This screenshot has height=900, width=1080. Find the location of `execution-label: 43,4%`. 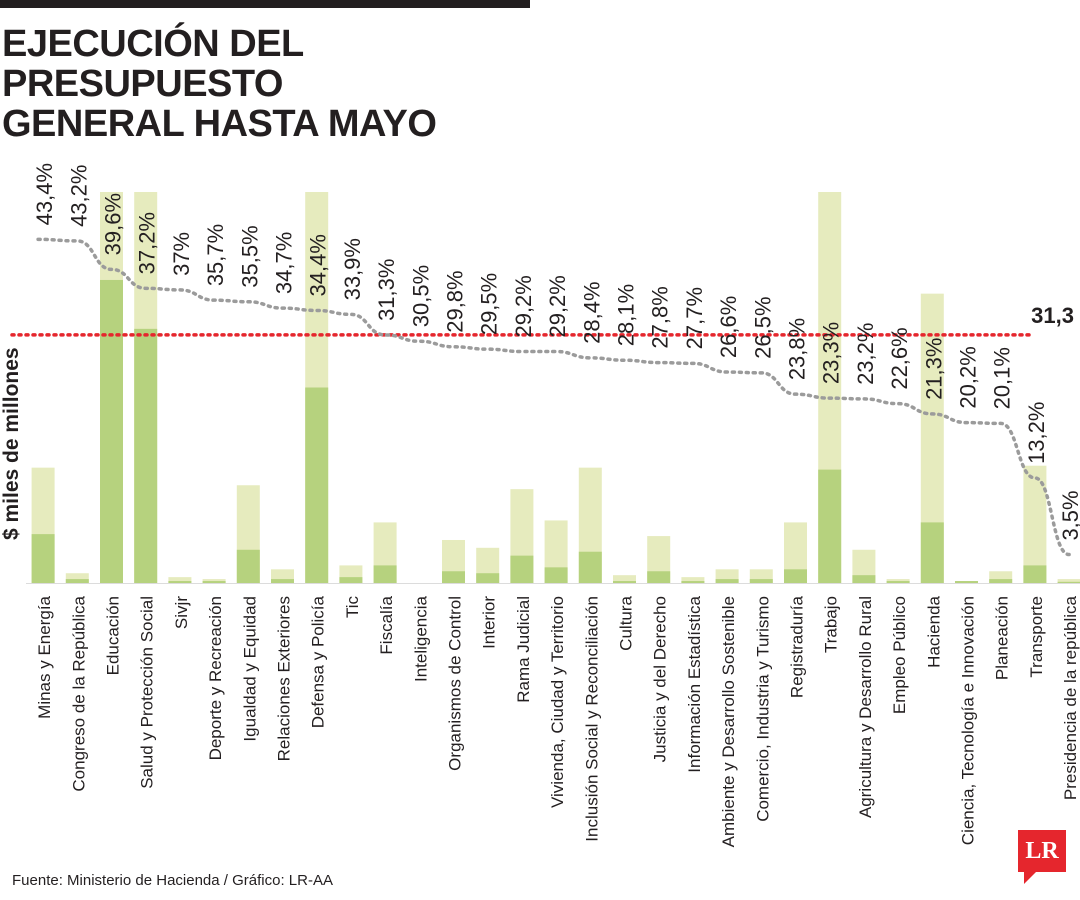

execution-label: 43,4% is located at coordinates (44, 194).